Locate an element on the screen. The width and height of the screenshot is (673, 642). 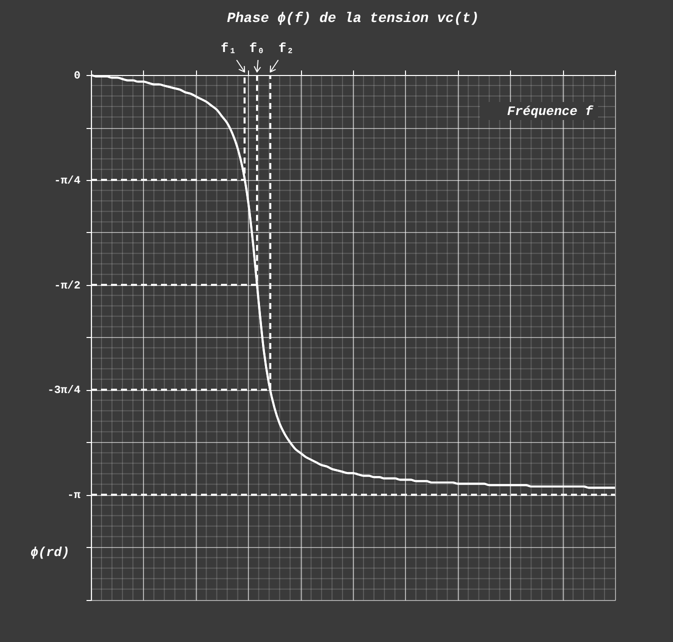
y-axis-title: ϕ(rd) is located at coordinates (50, 552).